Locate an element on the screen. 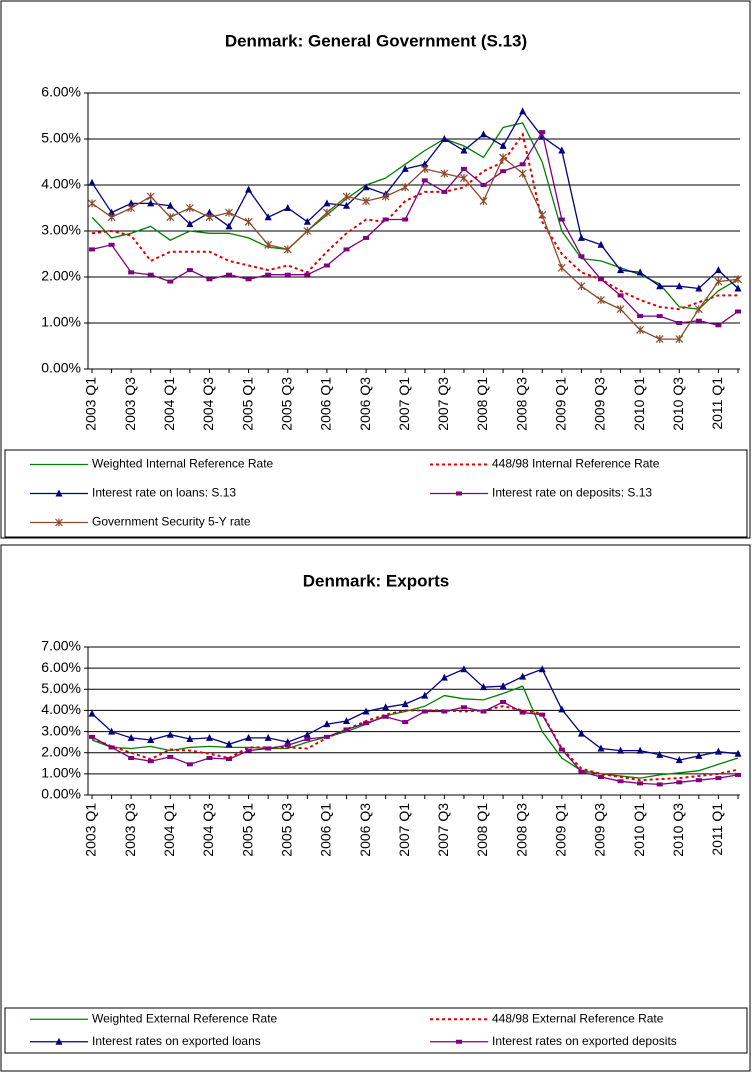  legend-label: Interest rates on exported deposits is located at coordinates (584, 1041).